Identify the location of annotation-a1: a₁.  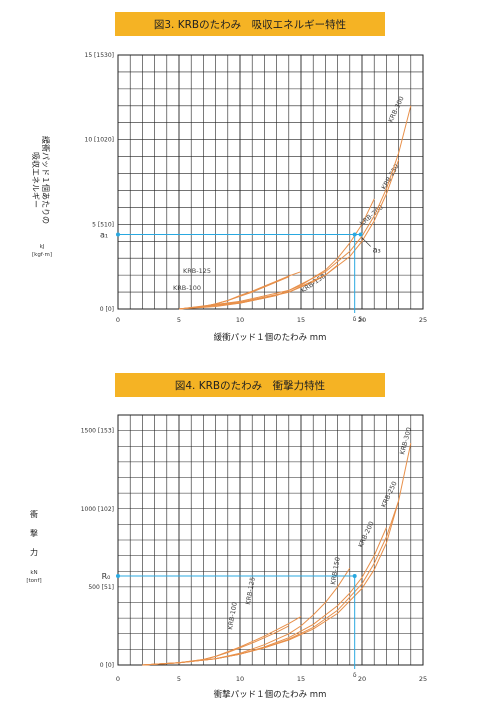
(104, 234).